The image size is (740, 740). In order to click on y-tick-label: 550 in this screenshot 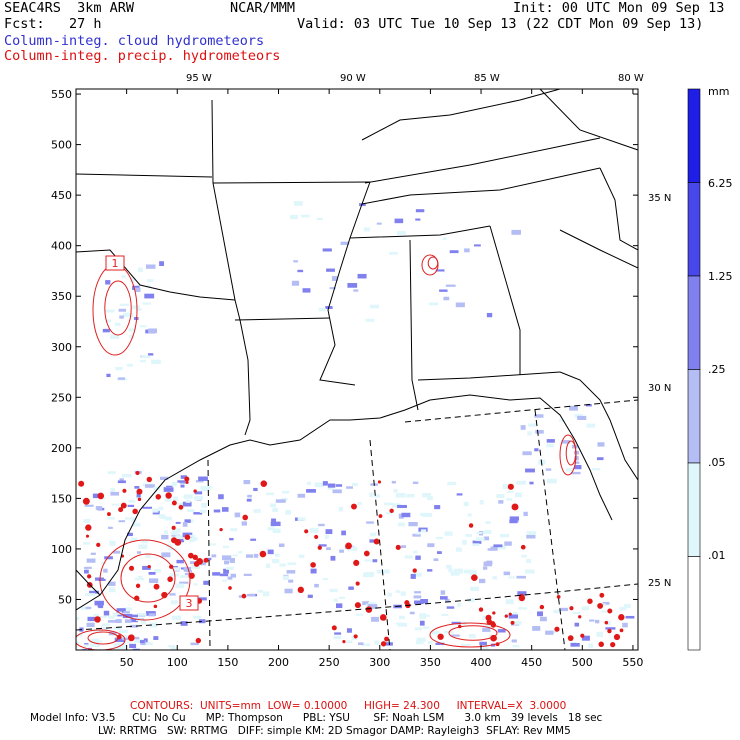, I will do `click(61, 94)`.